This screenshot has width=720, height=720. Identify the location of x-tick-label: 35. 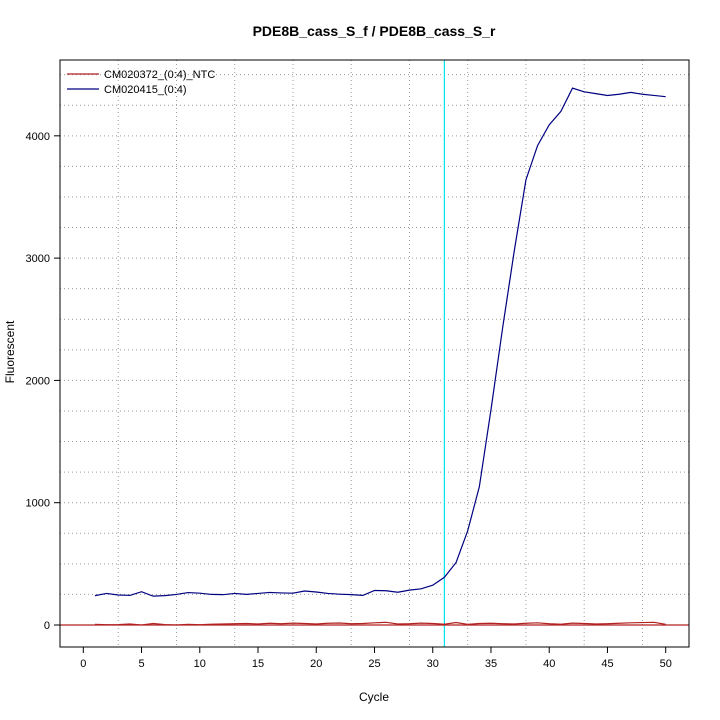
(491, 664).